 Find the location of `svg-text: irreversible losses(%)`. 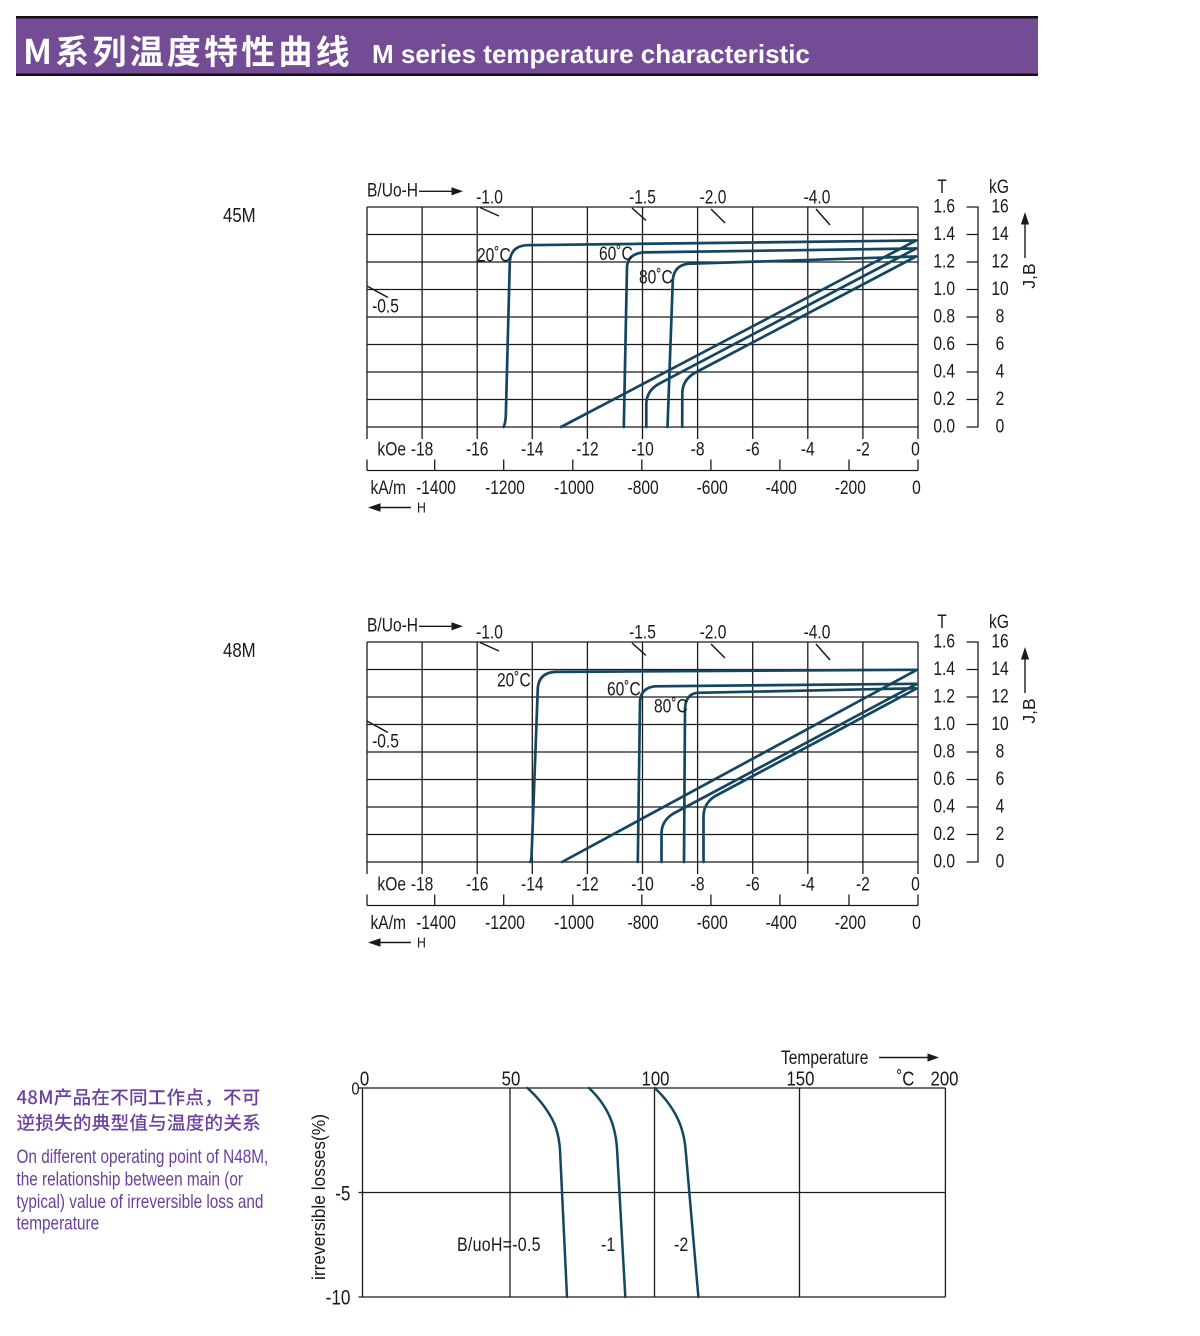

svg-text: irreversible losses(%) is located at coordinates (319, 1197).